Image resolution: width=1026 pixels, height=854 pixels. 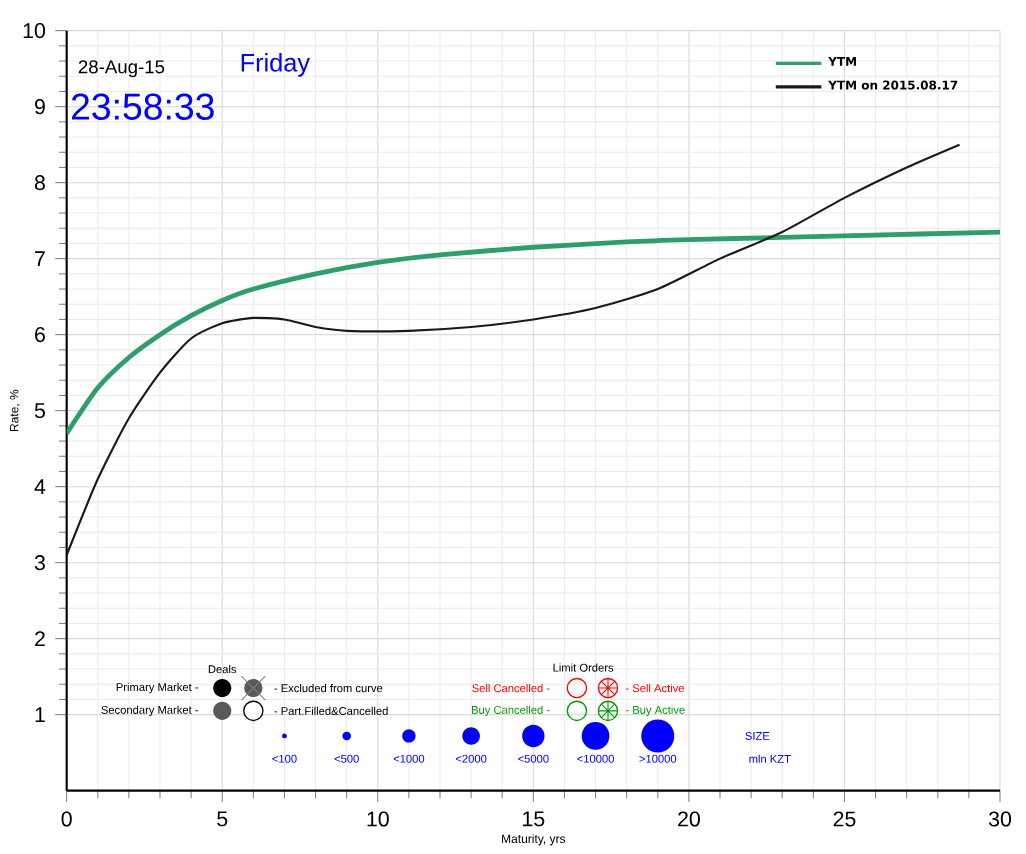 What do you see at coordinates (222, 819) in the screenshot?
I see `x-tick-label: 5` at bounding box center [222, 819].